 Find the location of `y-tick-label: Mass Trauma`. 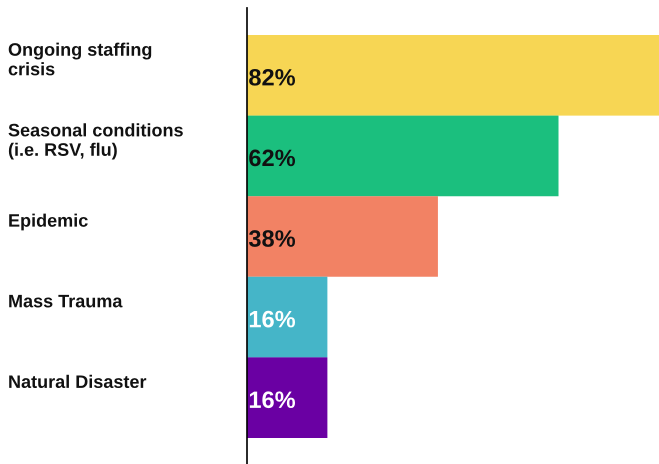

y-tick-label: Mass Trauma is located at coordinates (66, 301).